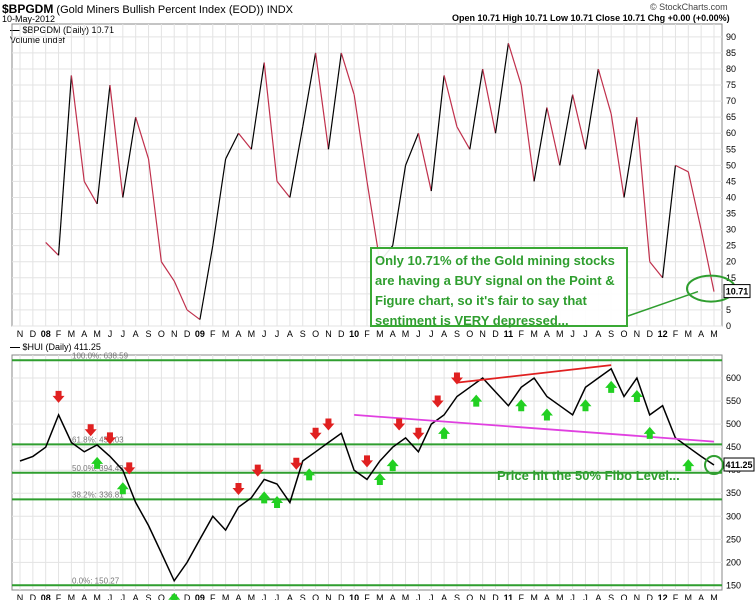 This screenshot has height=600, width=755. Describe the element at coordinates (96, 580) in the screenshot. I see `fibo-label: 0.0%: 150.27` at that location.